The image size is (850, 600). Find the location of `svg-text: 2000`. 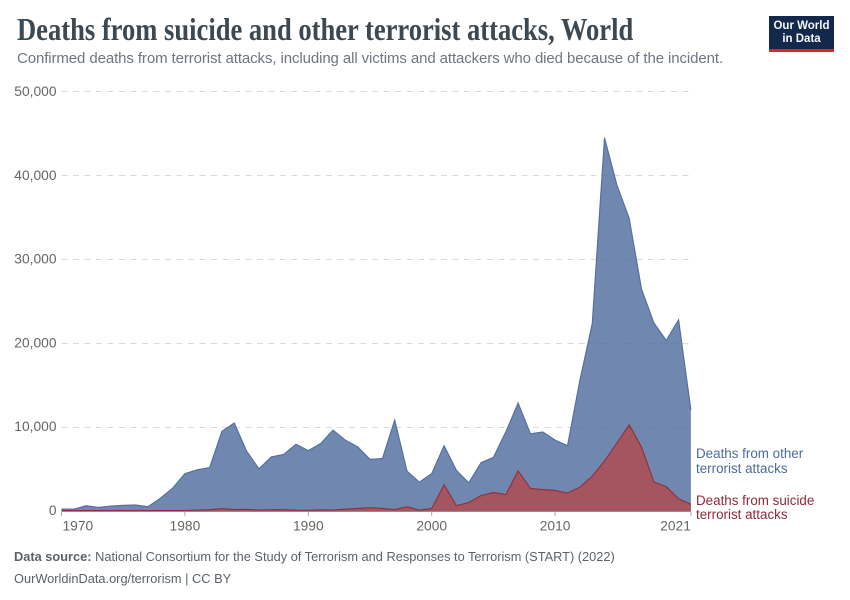

svg-text: 2000 is located at coordinates (431, 526).